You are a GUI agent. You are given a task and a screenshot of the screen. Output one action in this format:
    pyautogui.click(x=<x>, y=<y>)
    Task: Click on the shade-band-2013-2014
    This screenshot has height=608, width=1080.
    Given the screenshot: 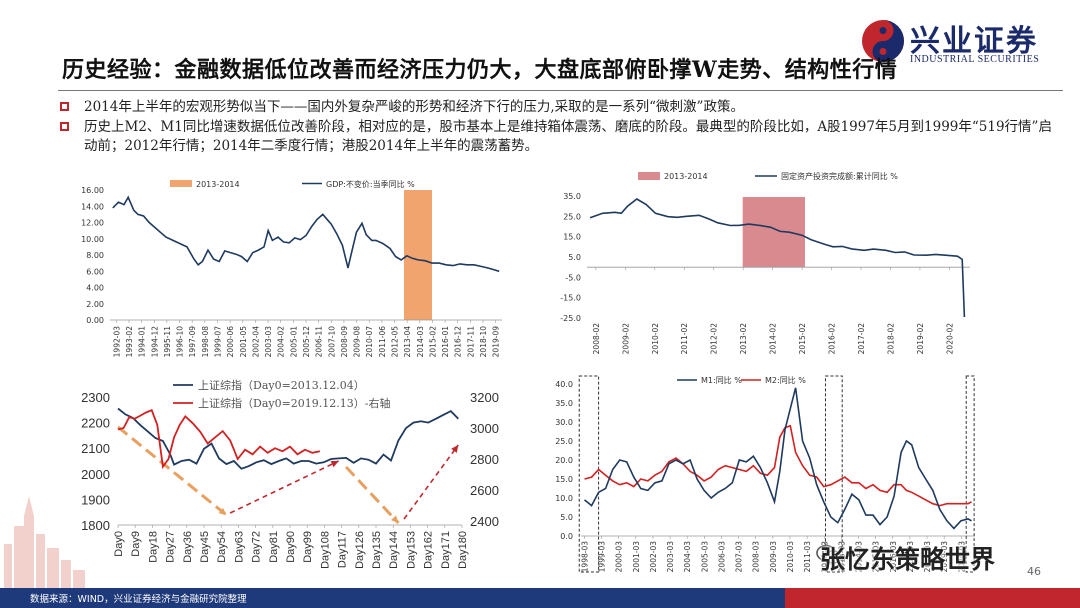 What is the action you would take?
    pyautogui.click(x=773, y=232)
    